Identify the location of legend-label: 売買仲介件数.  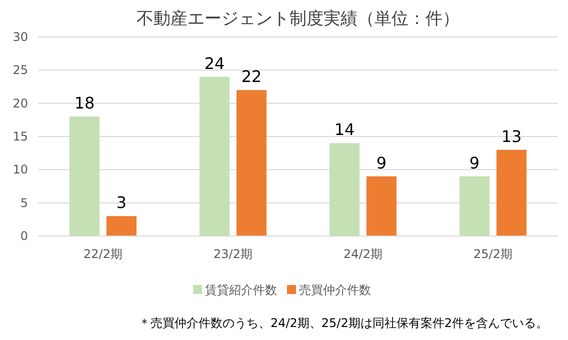
(335, 290).